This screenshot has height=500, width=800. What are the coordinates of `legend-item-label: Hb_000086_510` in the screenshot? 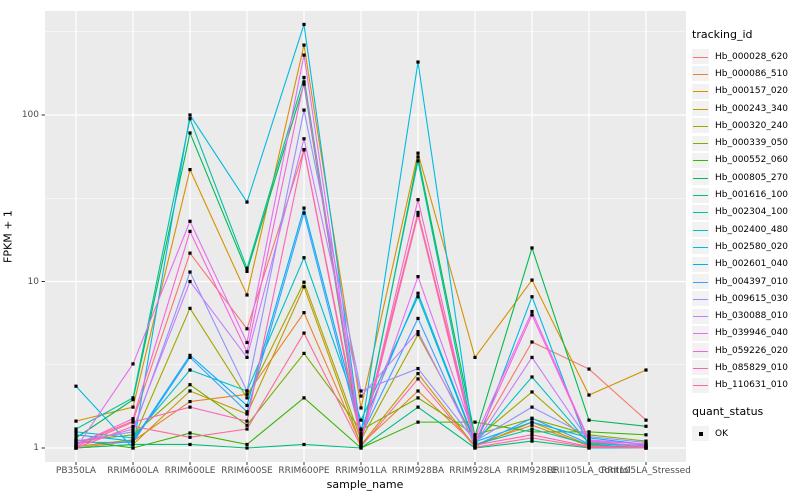 It's located at (752, 73).